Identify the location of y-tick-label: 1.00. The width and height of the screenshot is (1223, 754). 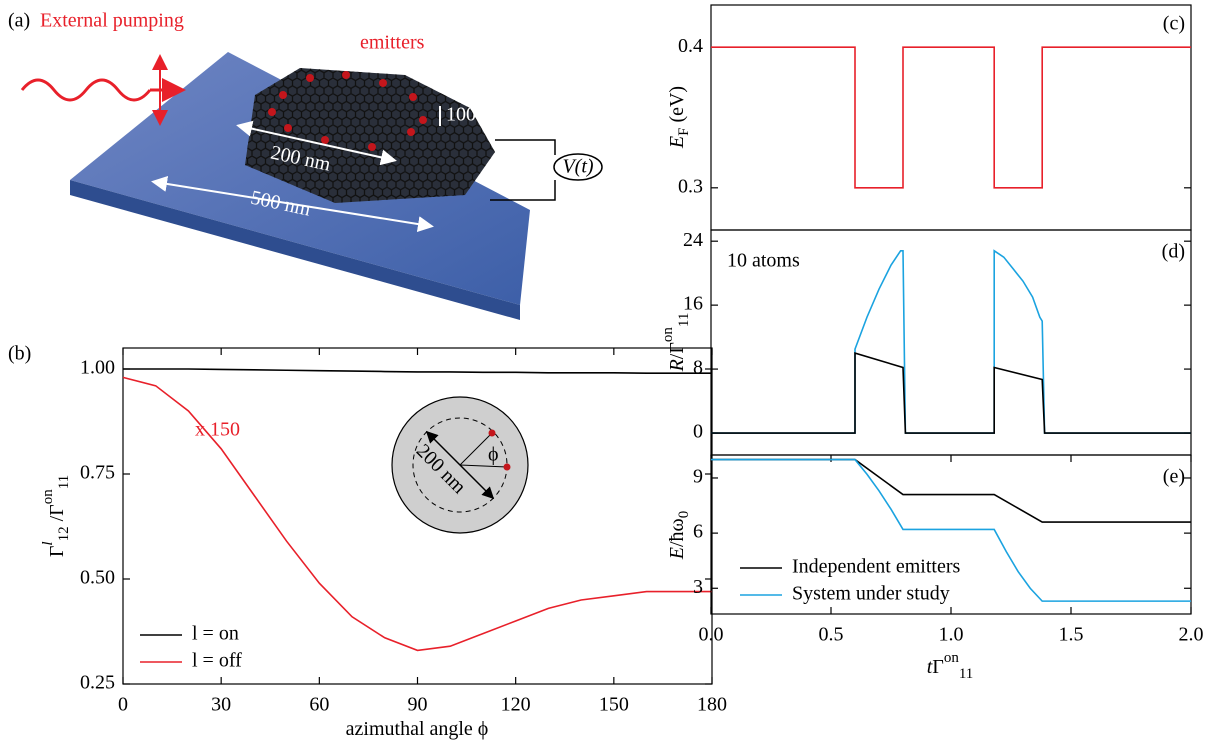
(97, 368).